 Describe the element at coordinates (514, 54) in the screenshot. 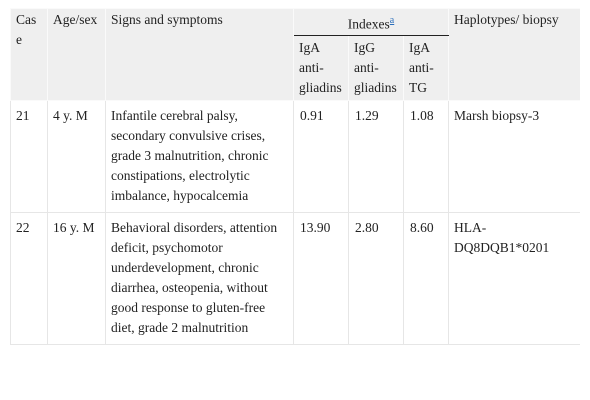

I see `header-cell: Haplotypes/ biopsy` at that location.